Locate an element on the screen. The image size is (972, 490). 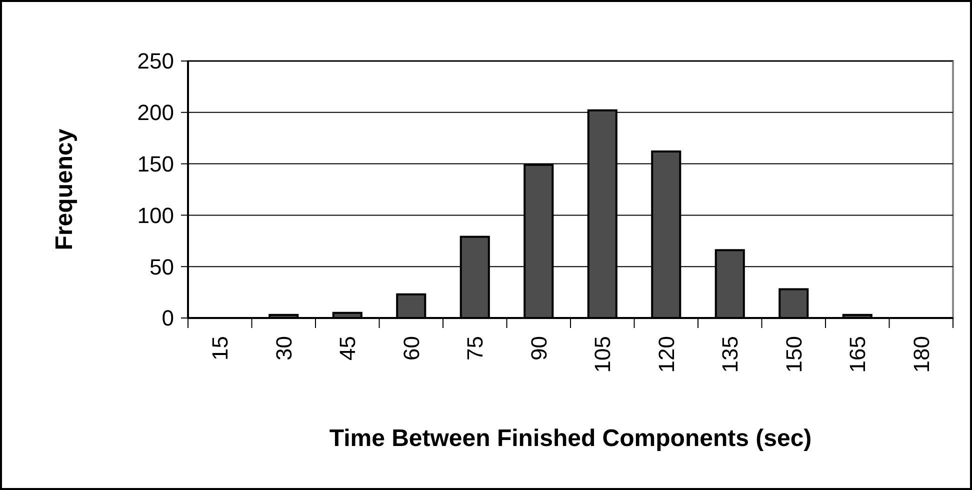
x-tick-label: 135 is located at coordinates (730, 354).